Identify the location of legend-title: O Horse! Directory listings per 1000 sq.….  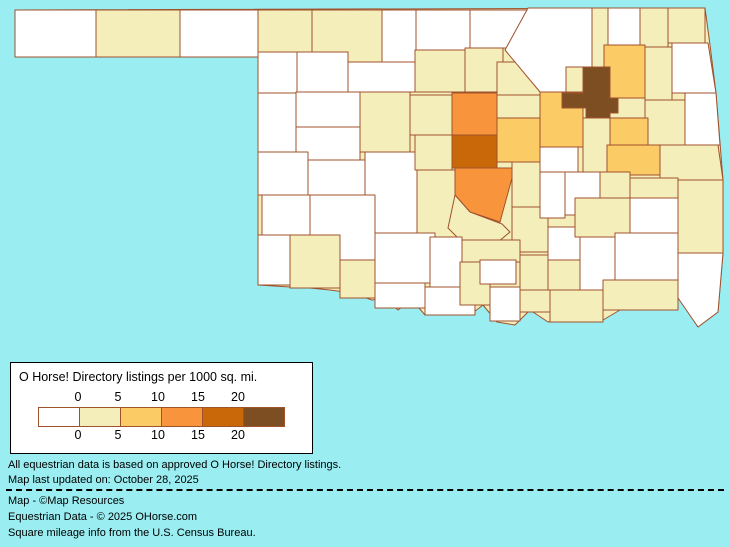
(138, 377).